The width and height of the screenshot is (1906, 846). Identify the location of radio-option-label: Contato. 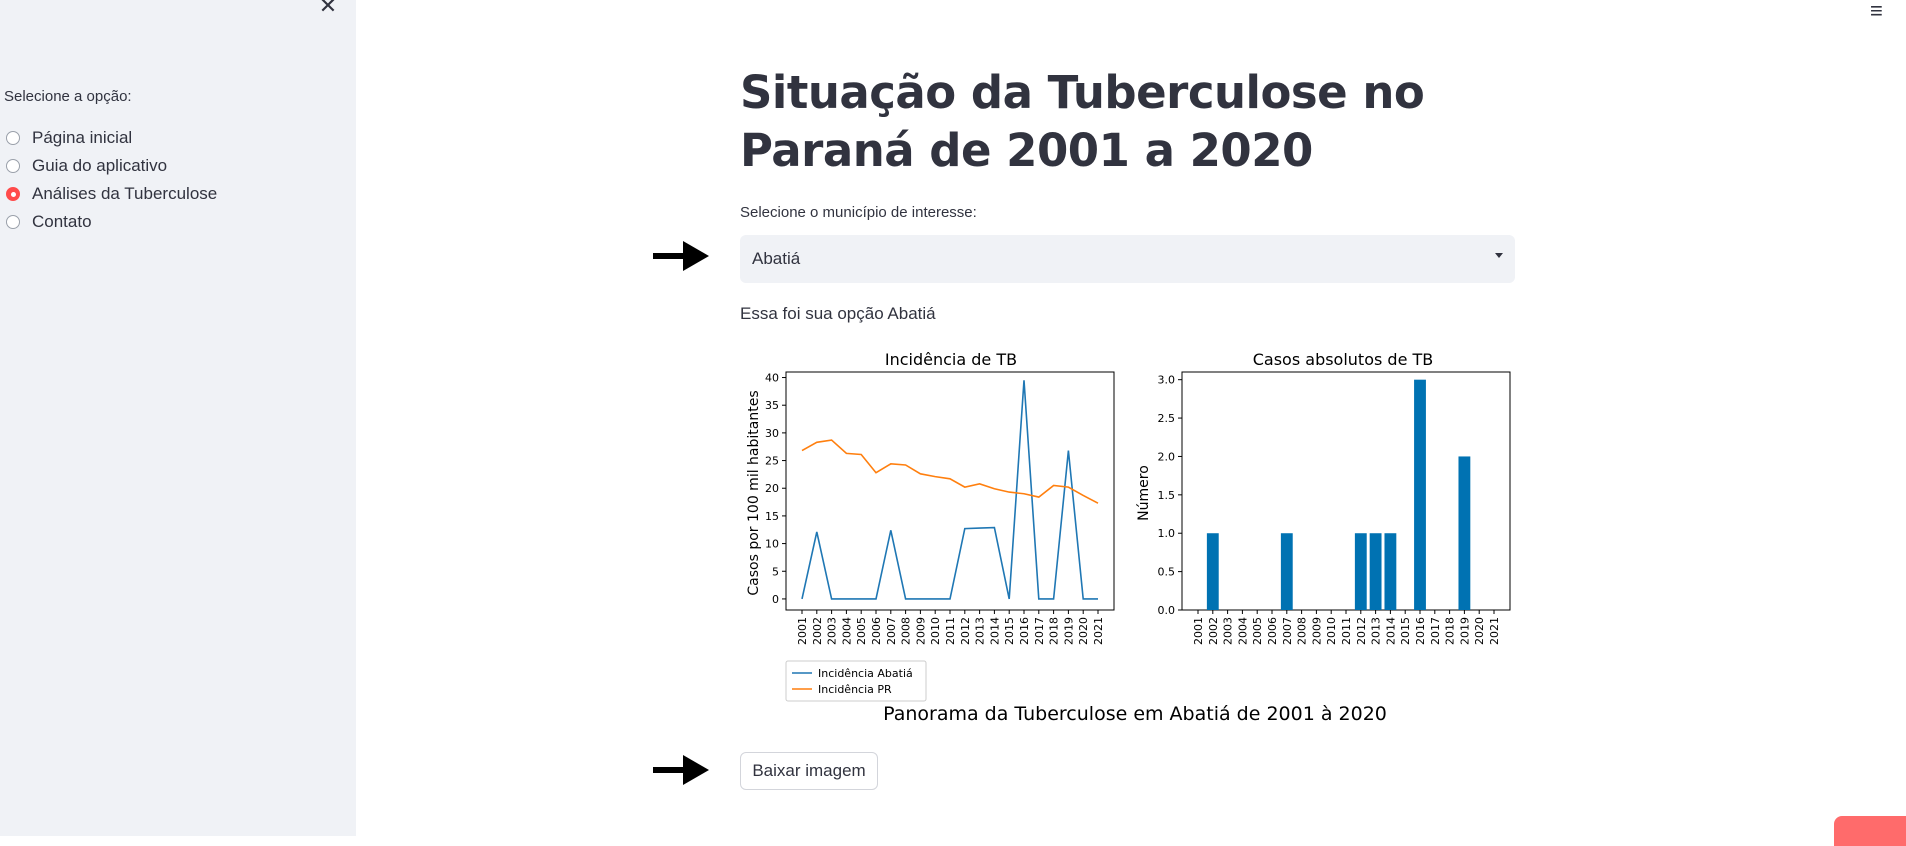
(62, 221).